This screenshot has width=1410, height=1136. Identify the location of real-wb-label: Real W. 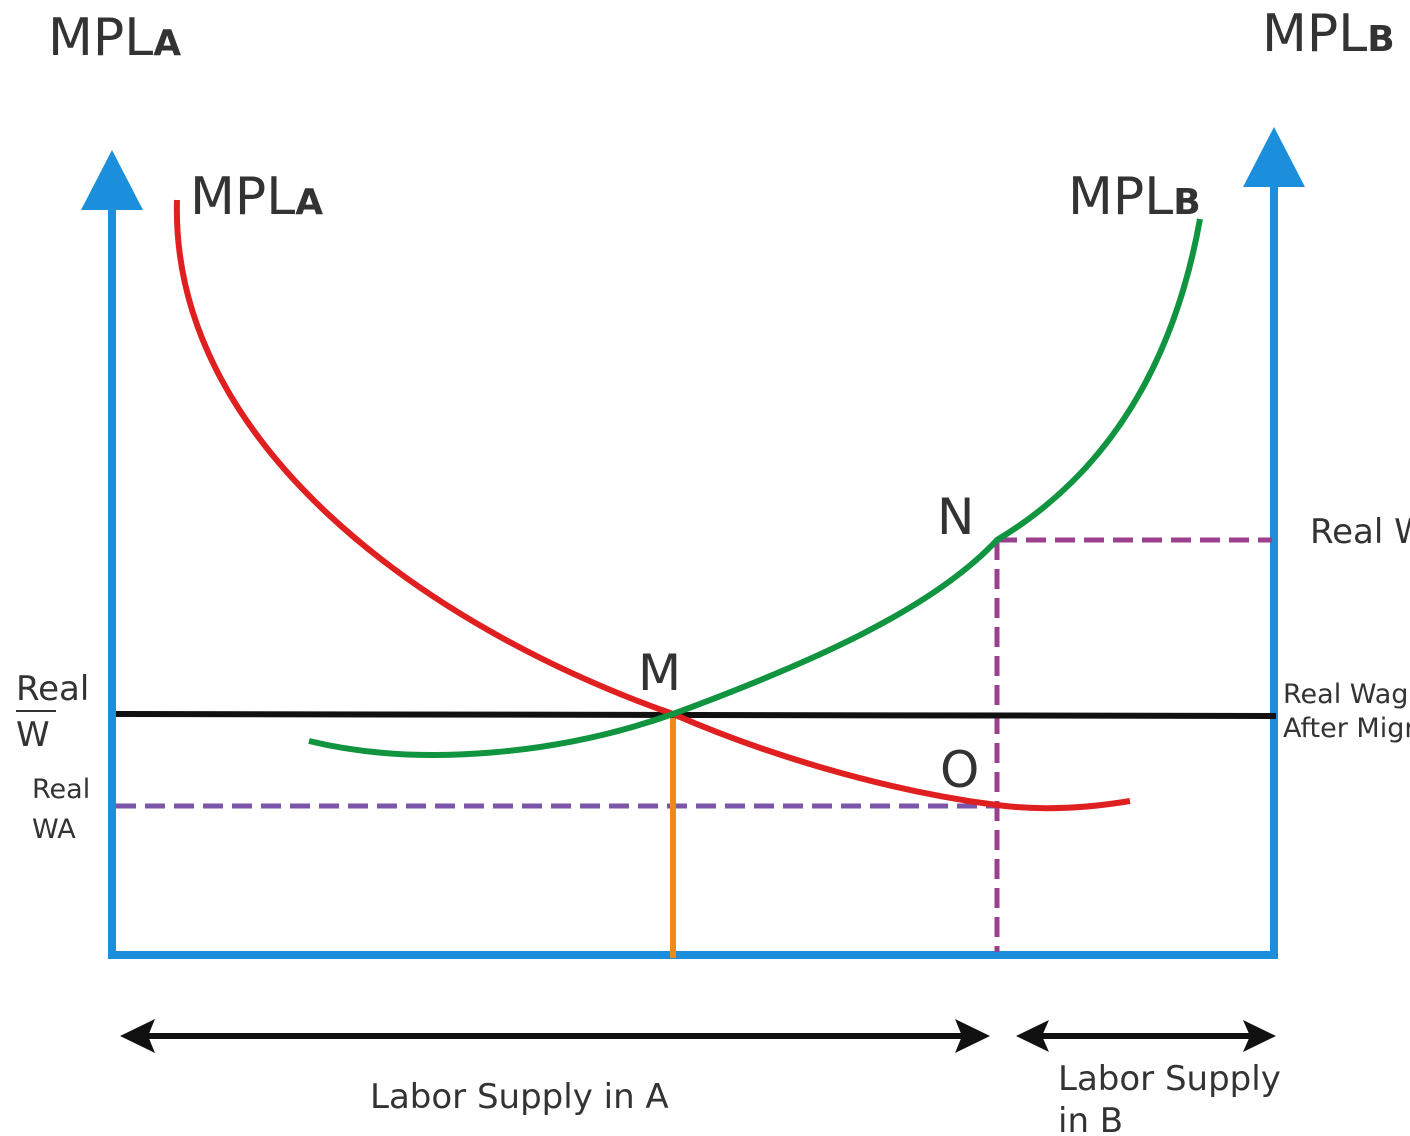
(1360, 532).